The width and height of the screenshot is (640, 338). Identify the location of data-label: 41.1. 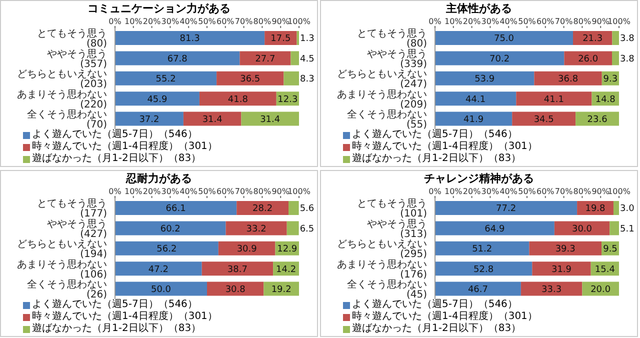
(554, 99).